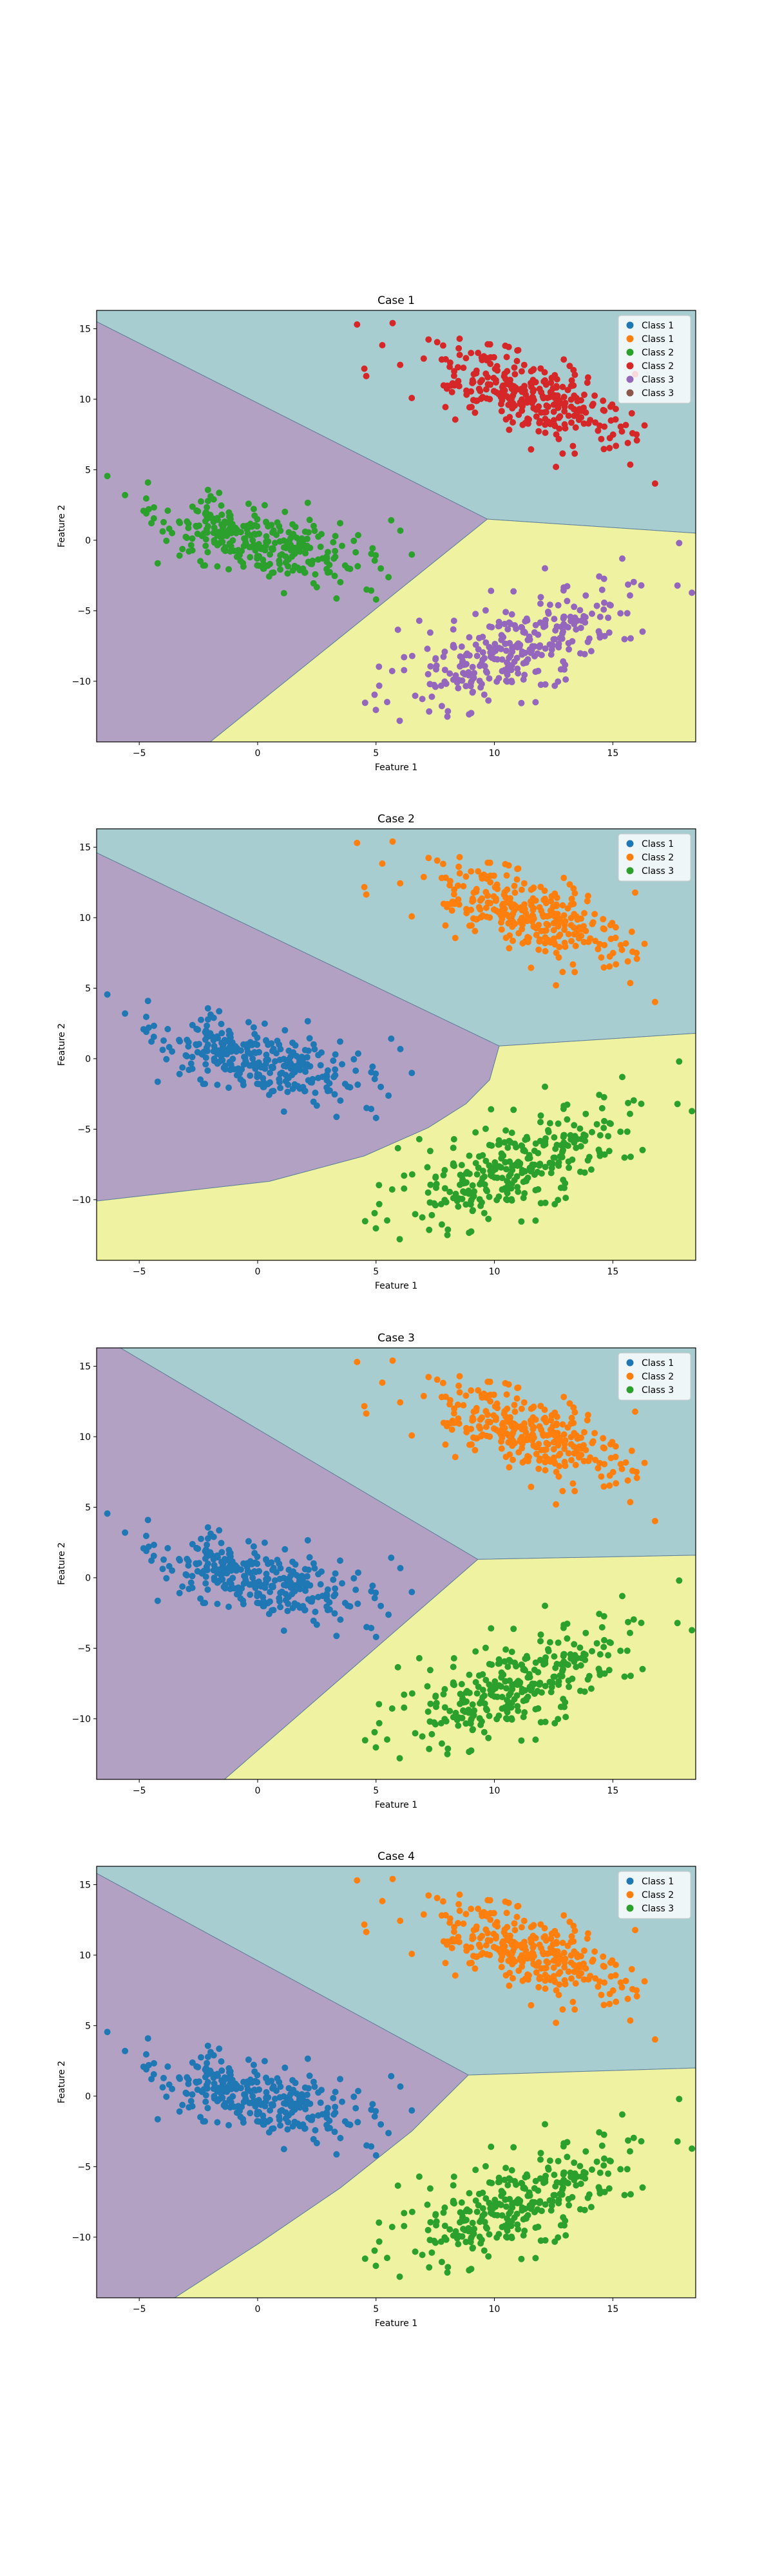  I want to click on legend-label: Class 3, so click(658, 871).